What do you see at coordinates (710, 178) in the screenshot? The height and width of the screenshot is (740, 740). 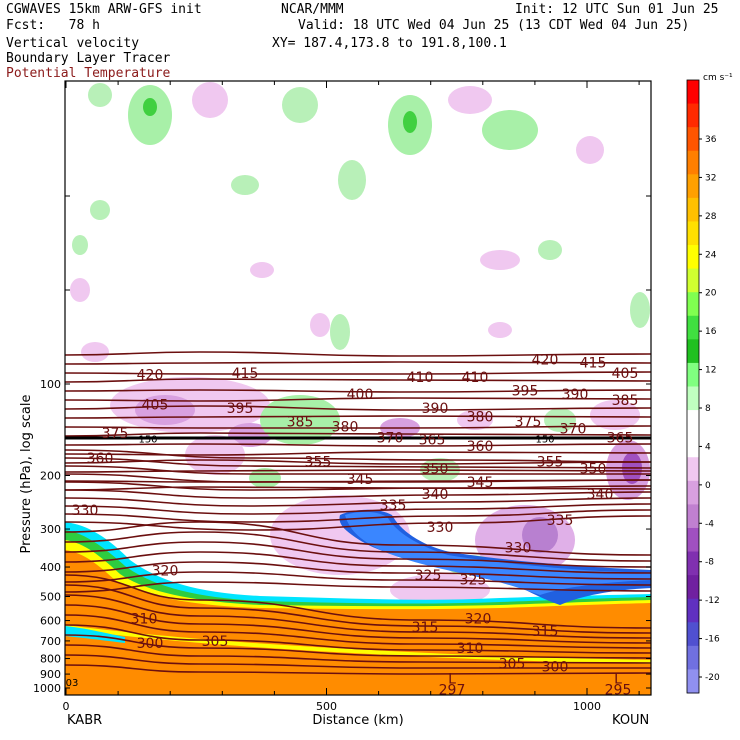 I see `colorbar-label: 32` at bounding box center [710, 178].